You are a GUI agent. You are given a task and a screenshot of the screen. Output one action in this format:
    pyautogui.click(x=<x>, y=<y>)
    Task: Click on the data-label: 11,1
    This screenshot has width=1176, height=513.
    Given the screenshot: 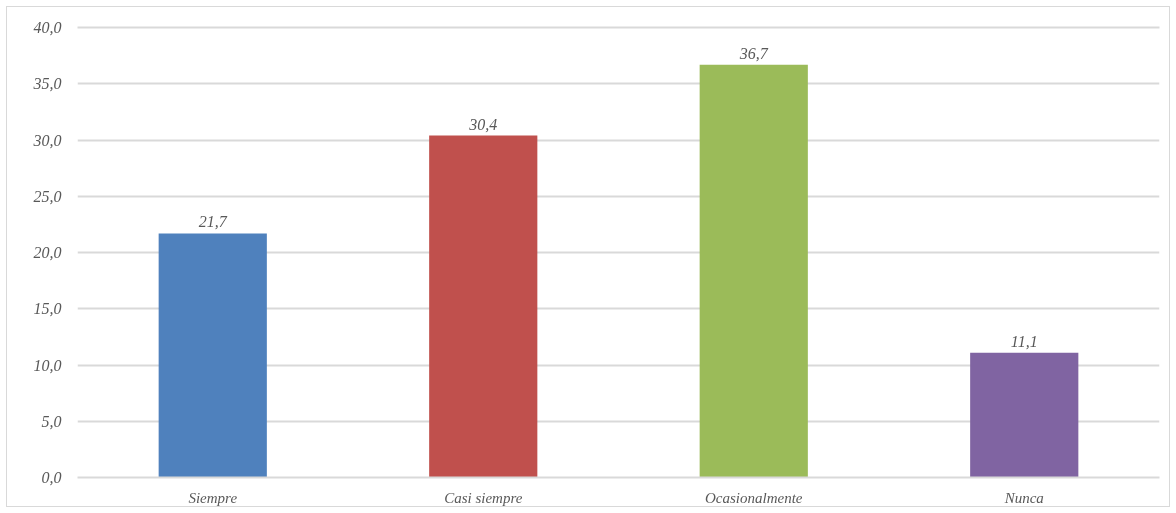 What is the action you would take?
    pyautogui.click(x=1024, y=341)
    